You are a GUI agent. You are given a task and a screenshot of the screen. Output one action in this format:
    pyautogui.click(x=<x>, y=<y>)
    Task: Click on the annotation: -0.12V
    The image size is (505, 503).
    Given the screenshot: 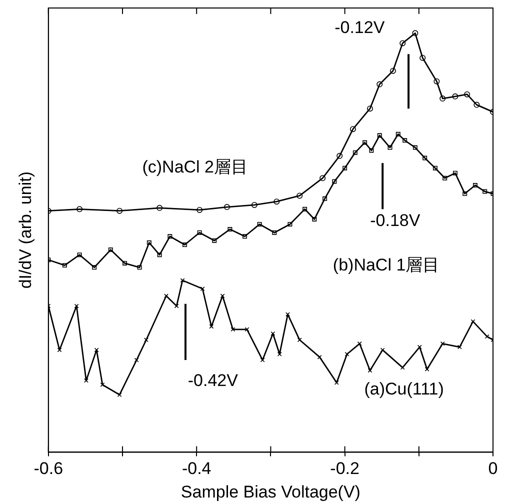 What is the action you would take?
    pyautogui.click(x=360, y=28)
    